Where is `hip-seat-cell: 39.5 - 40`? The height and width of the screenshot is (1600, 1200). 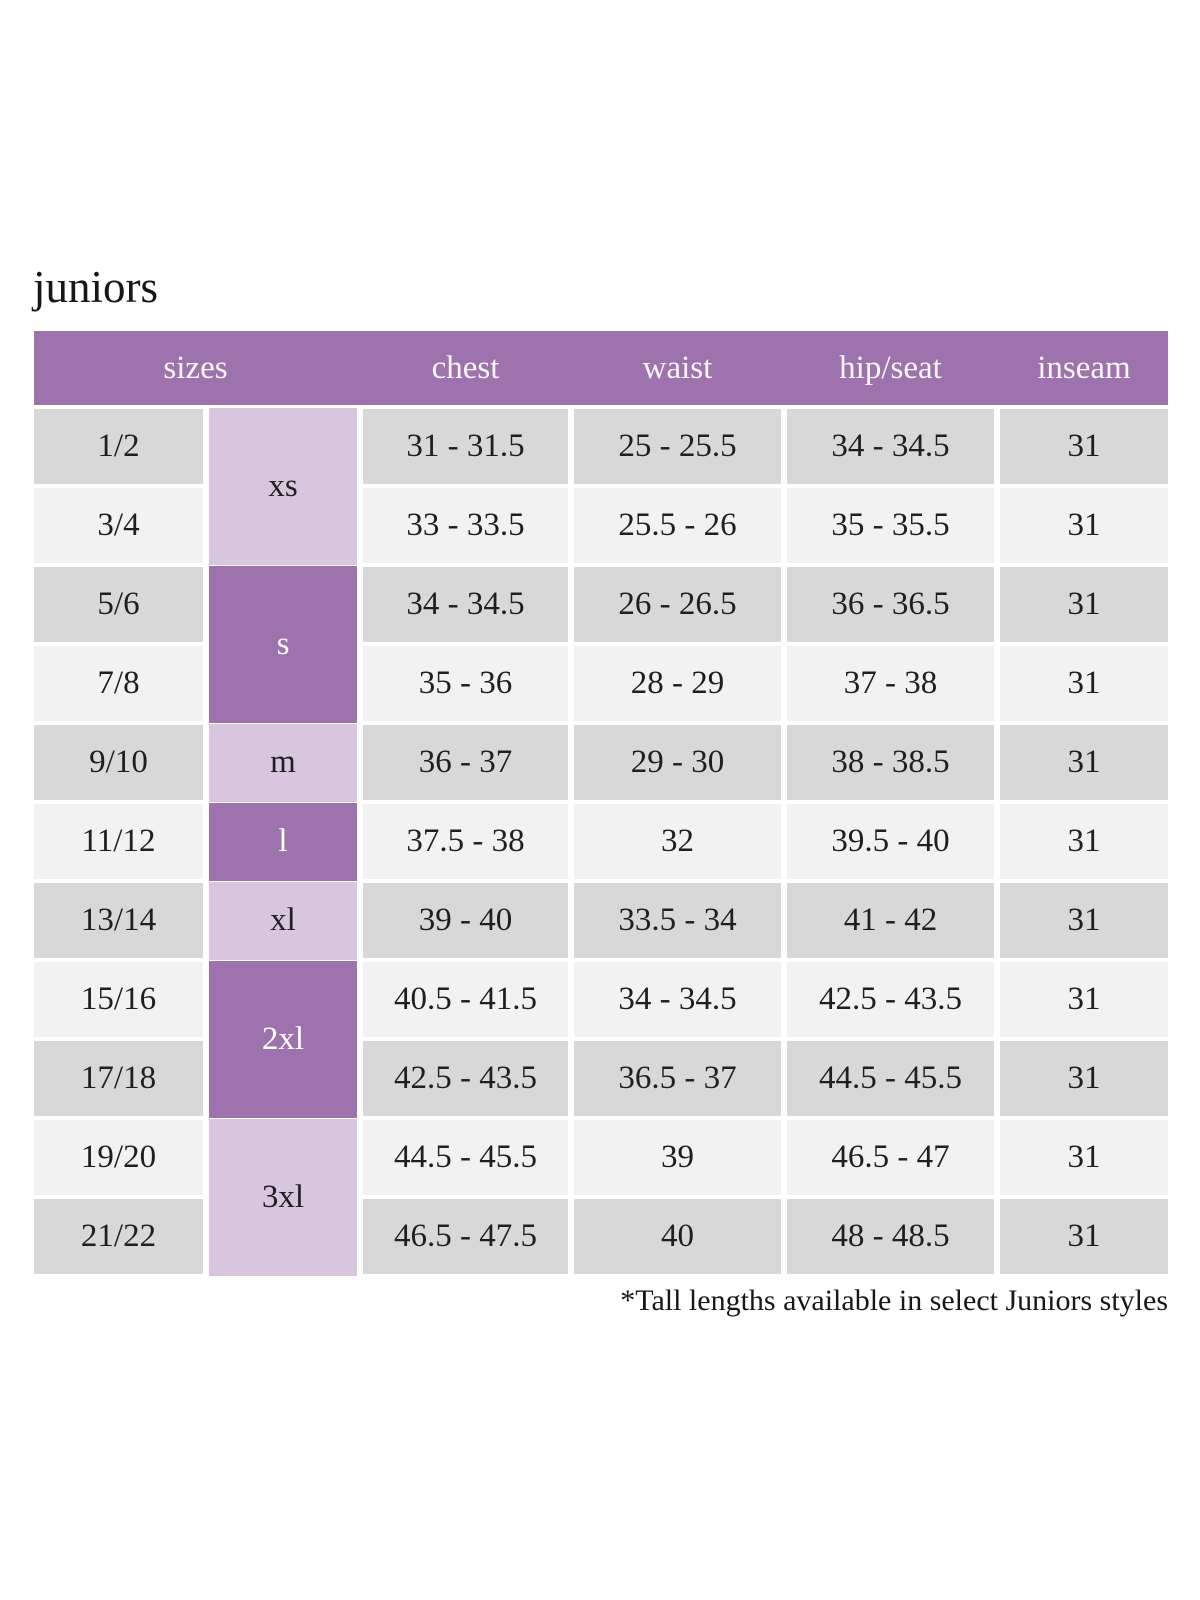
hip-seat-cell: 39.5 - 40 is located at coordinates (890, 841).